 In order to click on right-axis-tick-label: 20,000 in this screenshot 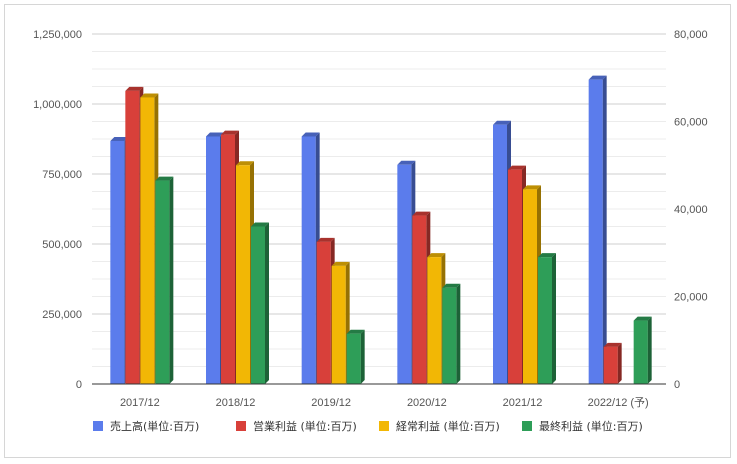, I will do `click(691, 298)`.